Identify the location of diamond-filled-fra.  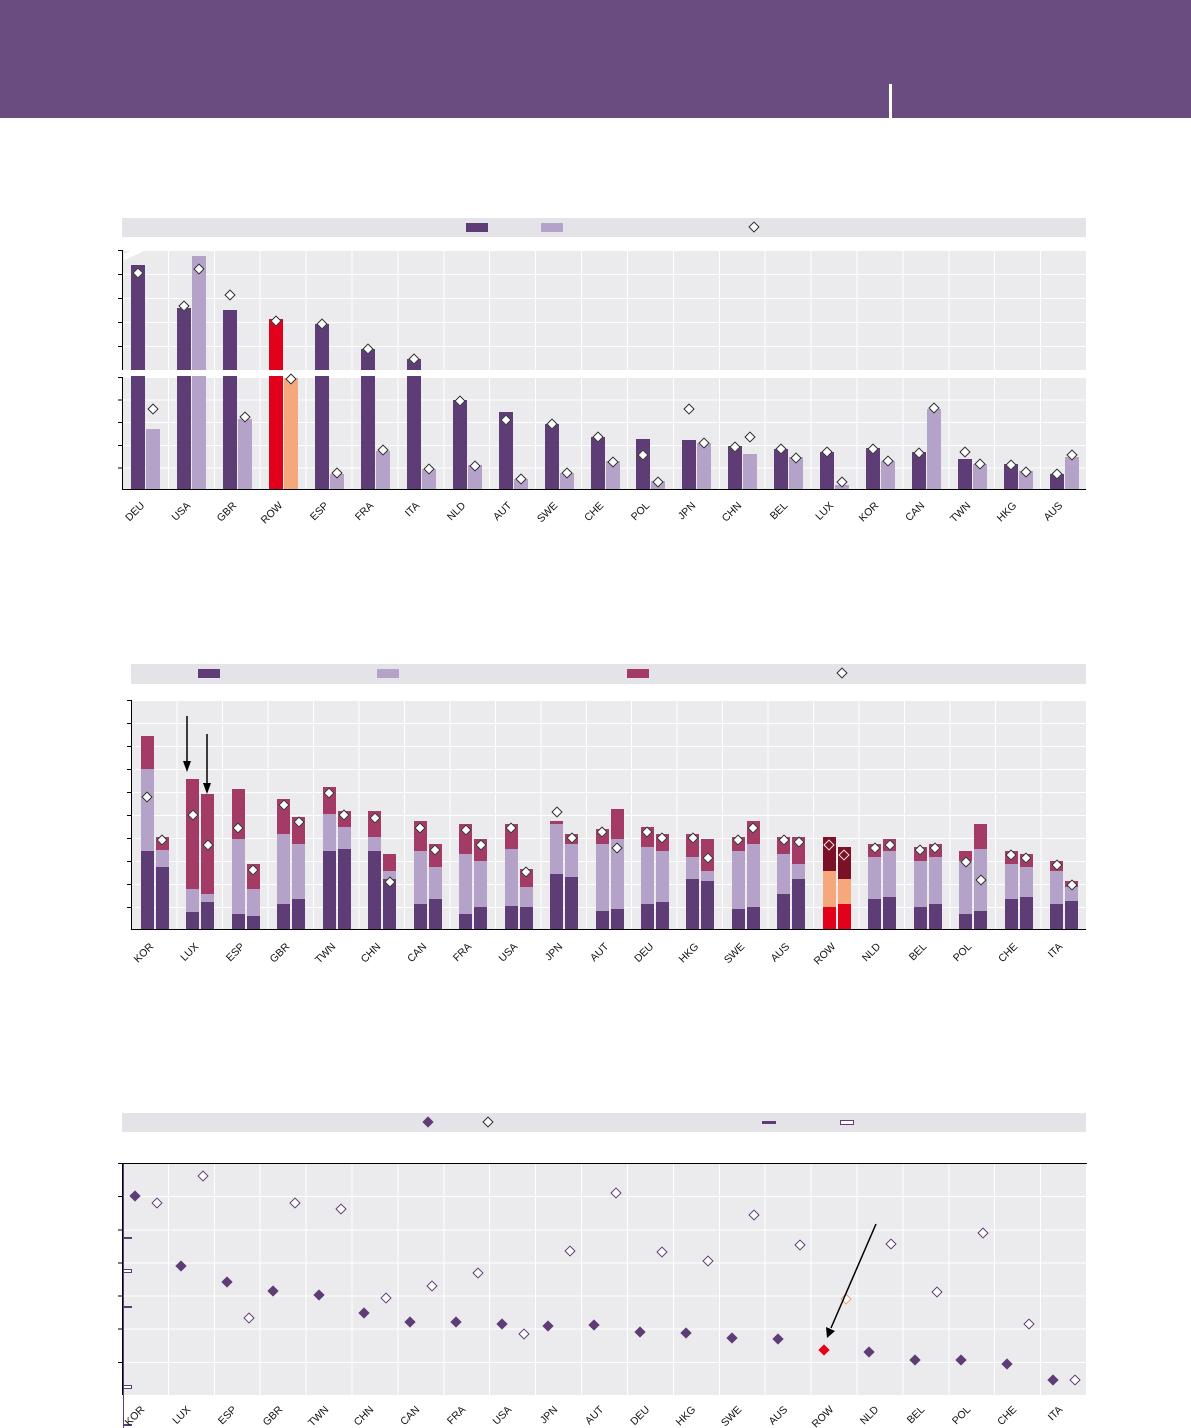
(456, 1322).